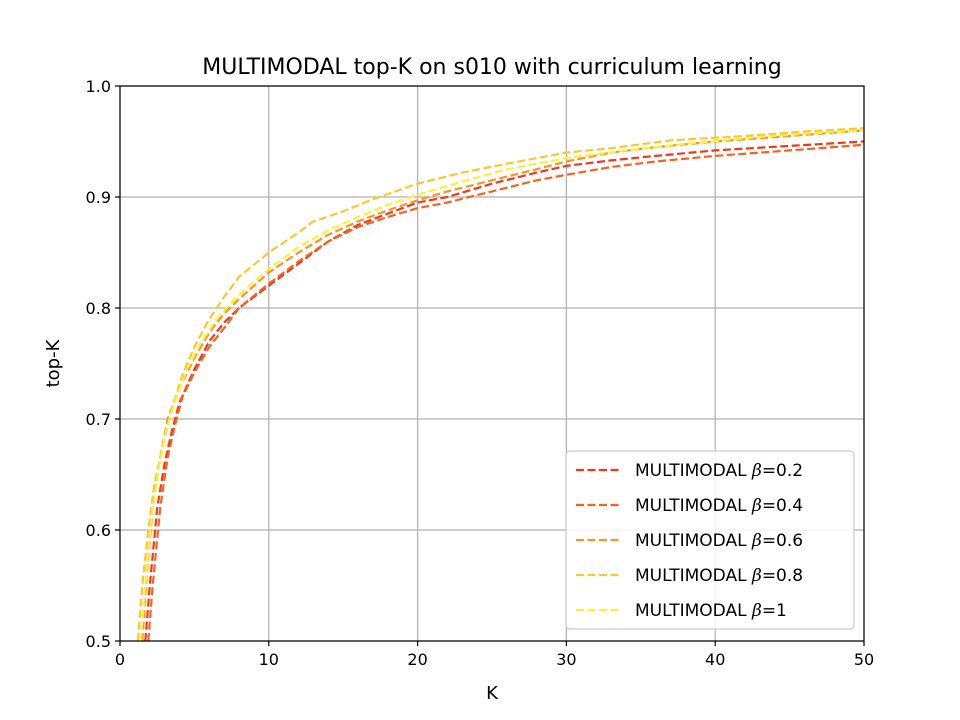 The height and width of the screenshot is (720, 960). Describe the element at coordinates (98, 641) in the screenshot. I see `y-tick-label: 0.5` at that location.